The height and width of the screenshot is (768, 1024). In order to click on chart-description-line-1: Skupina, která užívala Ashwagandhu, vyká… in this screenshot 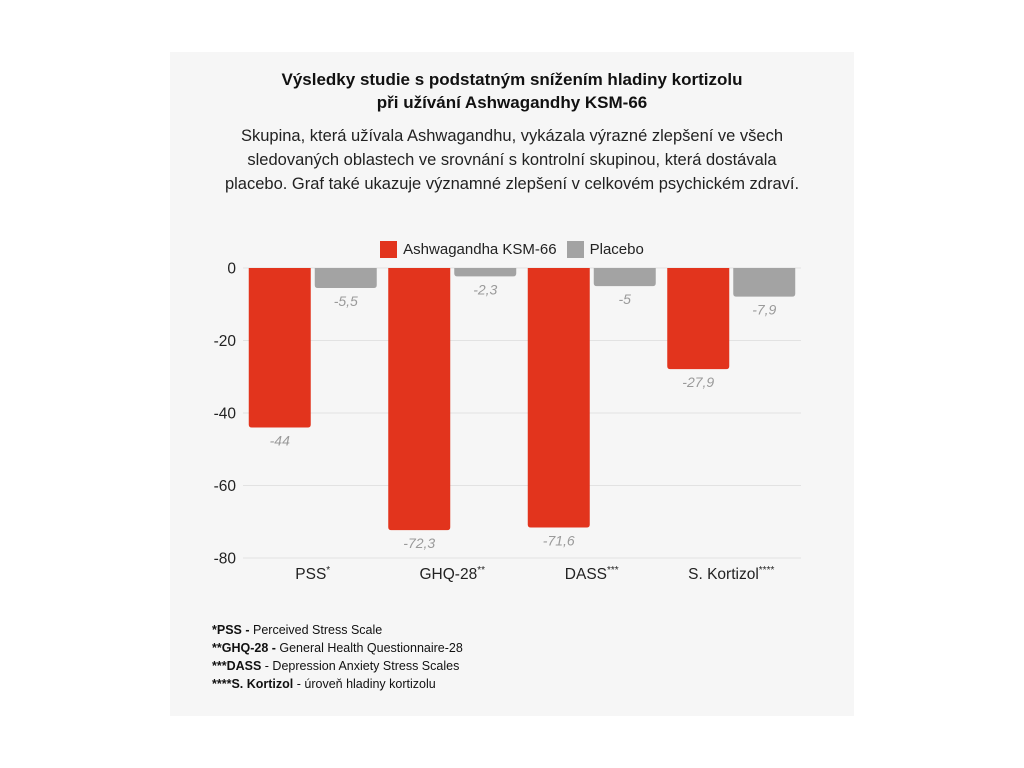, I will do `click(512, 136)`.